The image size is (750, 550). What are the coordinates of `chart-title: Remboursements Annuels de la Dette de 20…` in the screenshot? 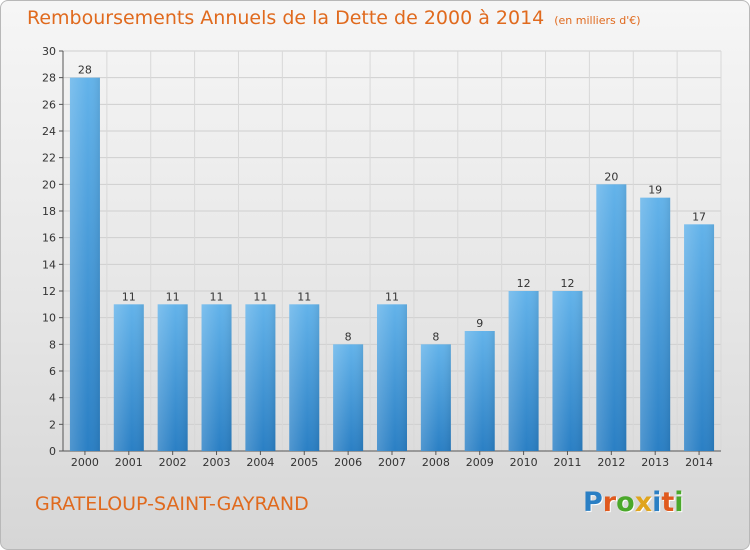 It's located at (334, 18).